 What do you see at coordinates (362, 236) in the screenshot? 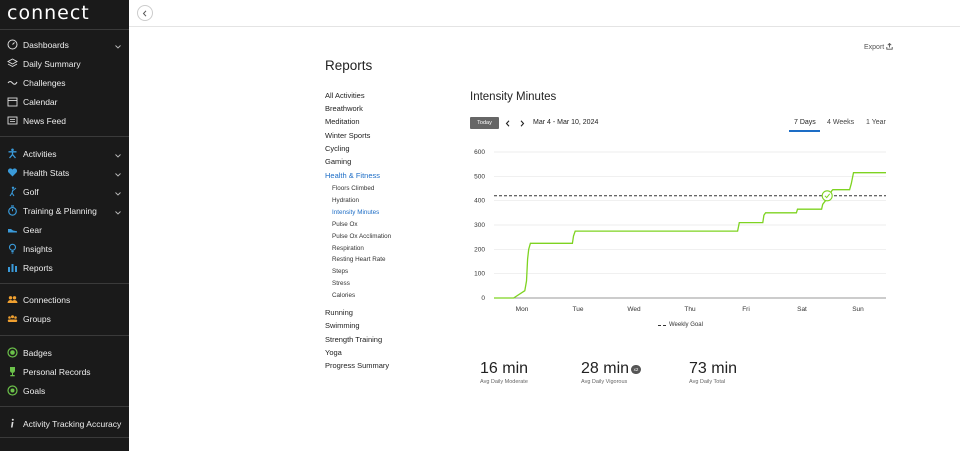
I see `report-sublink-pulse-ox-acclimation: Pulse Ox Acclimation` at bounding box center [362, 236].